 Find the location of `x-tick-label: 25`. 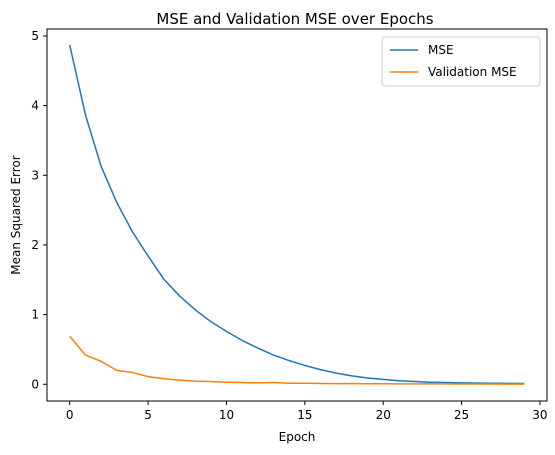

x-tick-label: 25 is located at coordinates (461, 415).